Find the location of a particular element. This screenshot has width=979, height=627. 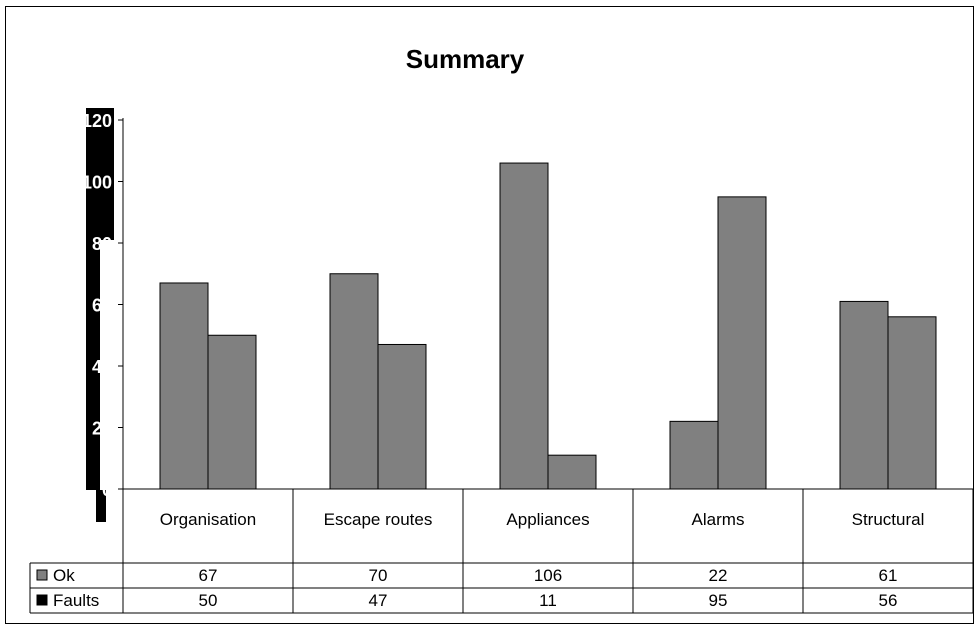

table-cell-value: 56 is located at coordinates (888, 600).